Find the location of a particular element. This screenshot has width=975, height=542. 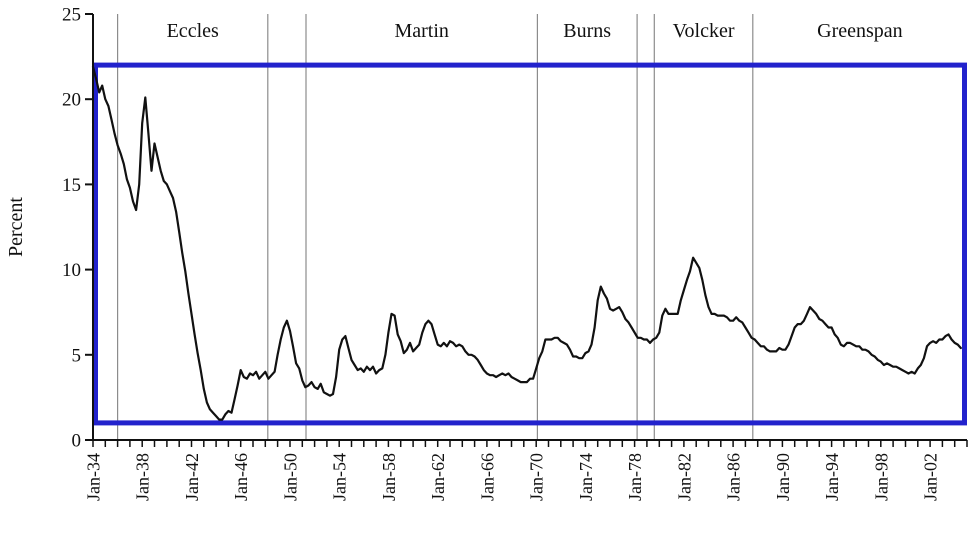

era-label: Martin is located at coordinates (421, 31).